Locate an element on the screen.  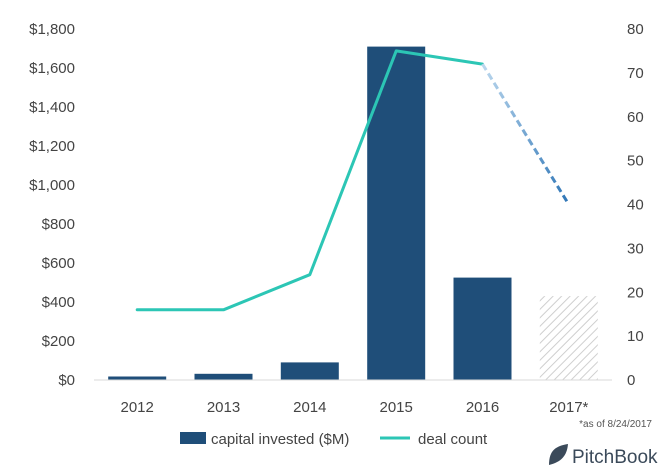
left-tick-label: $200 is located at coordinates (58, 341).